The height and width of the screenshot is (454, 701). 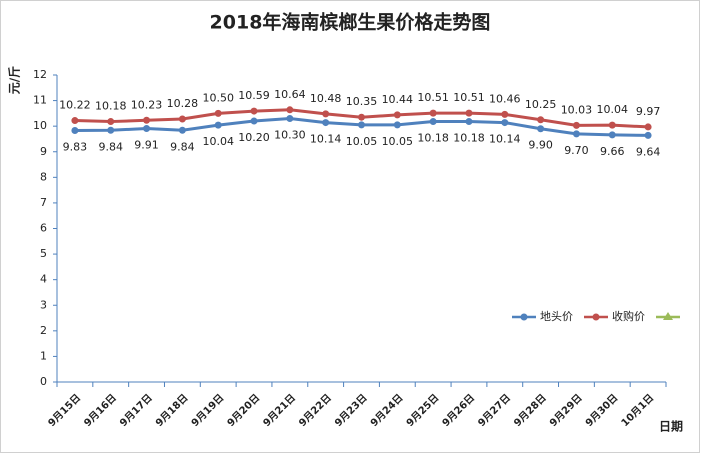 What do you see at coordinates (43, 381) in the screenshot?
I see `y-tick-label: 0` at bounding box center [43, 381].